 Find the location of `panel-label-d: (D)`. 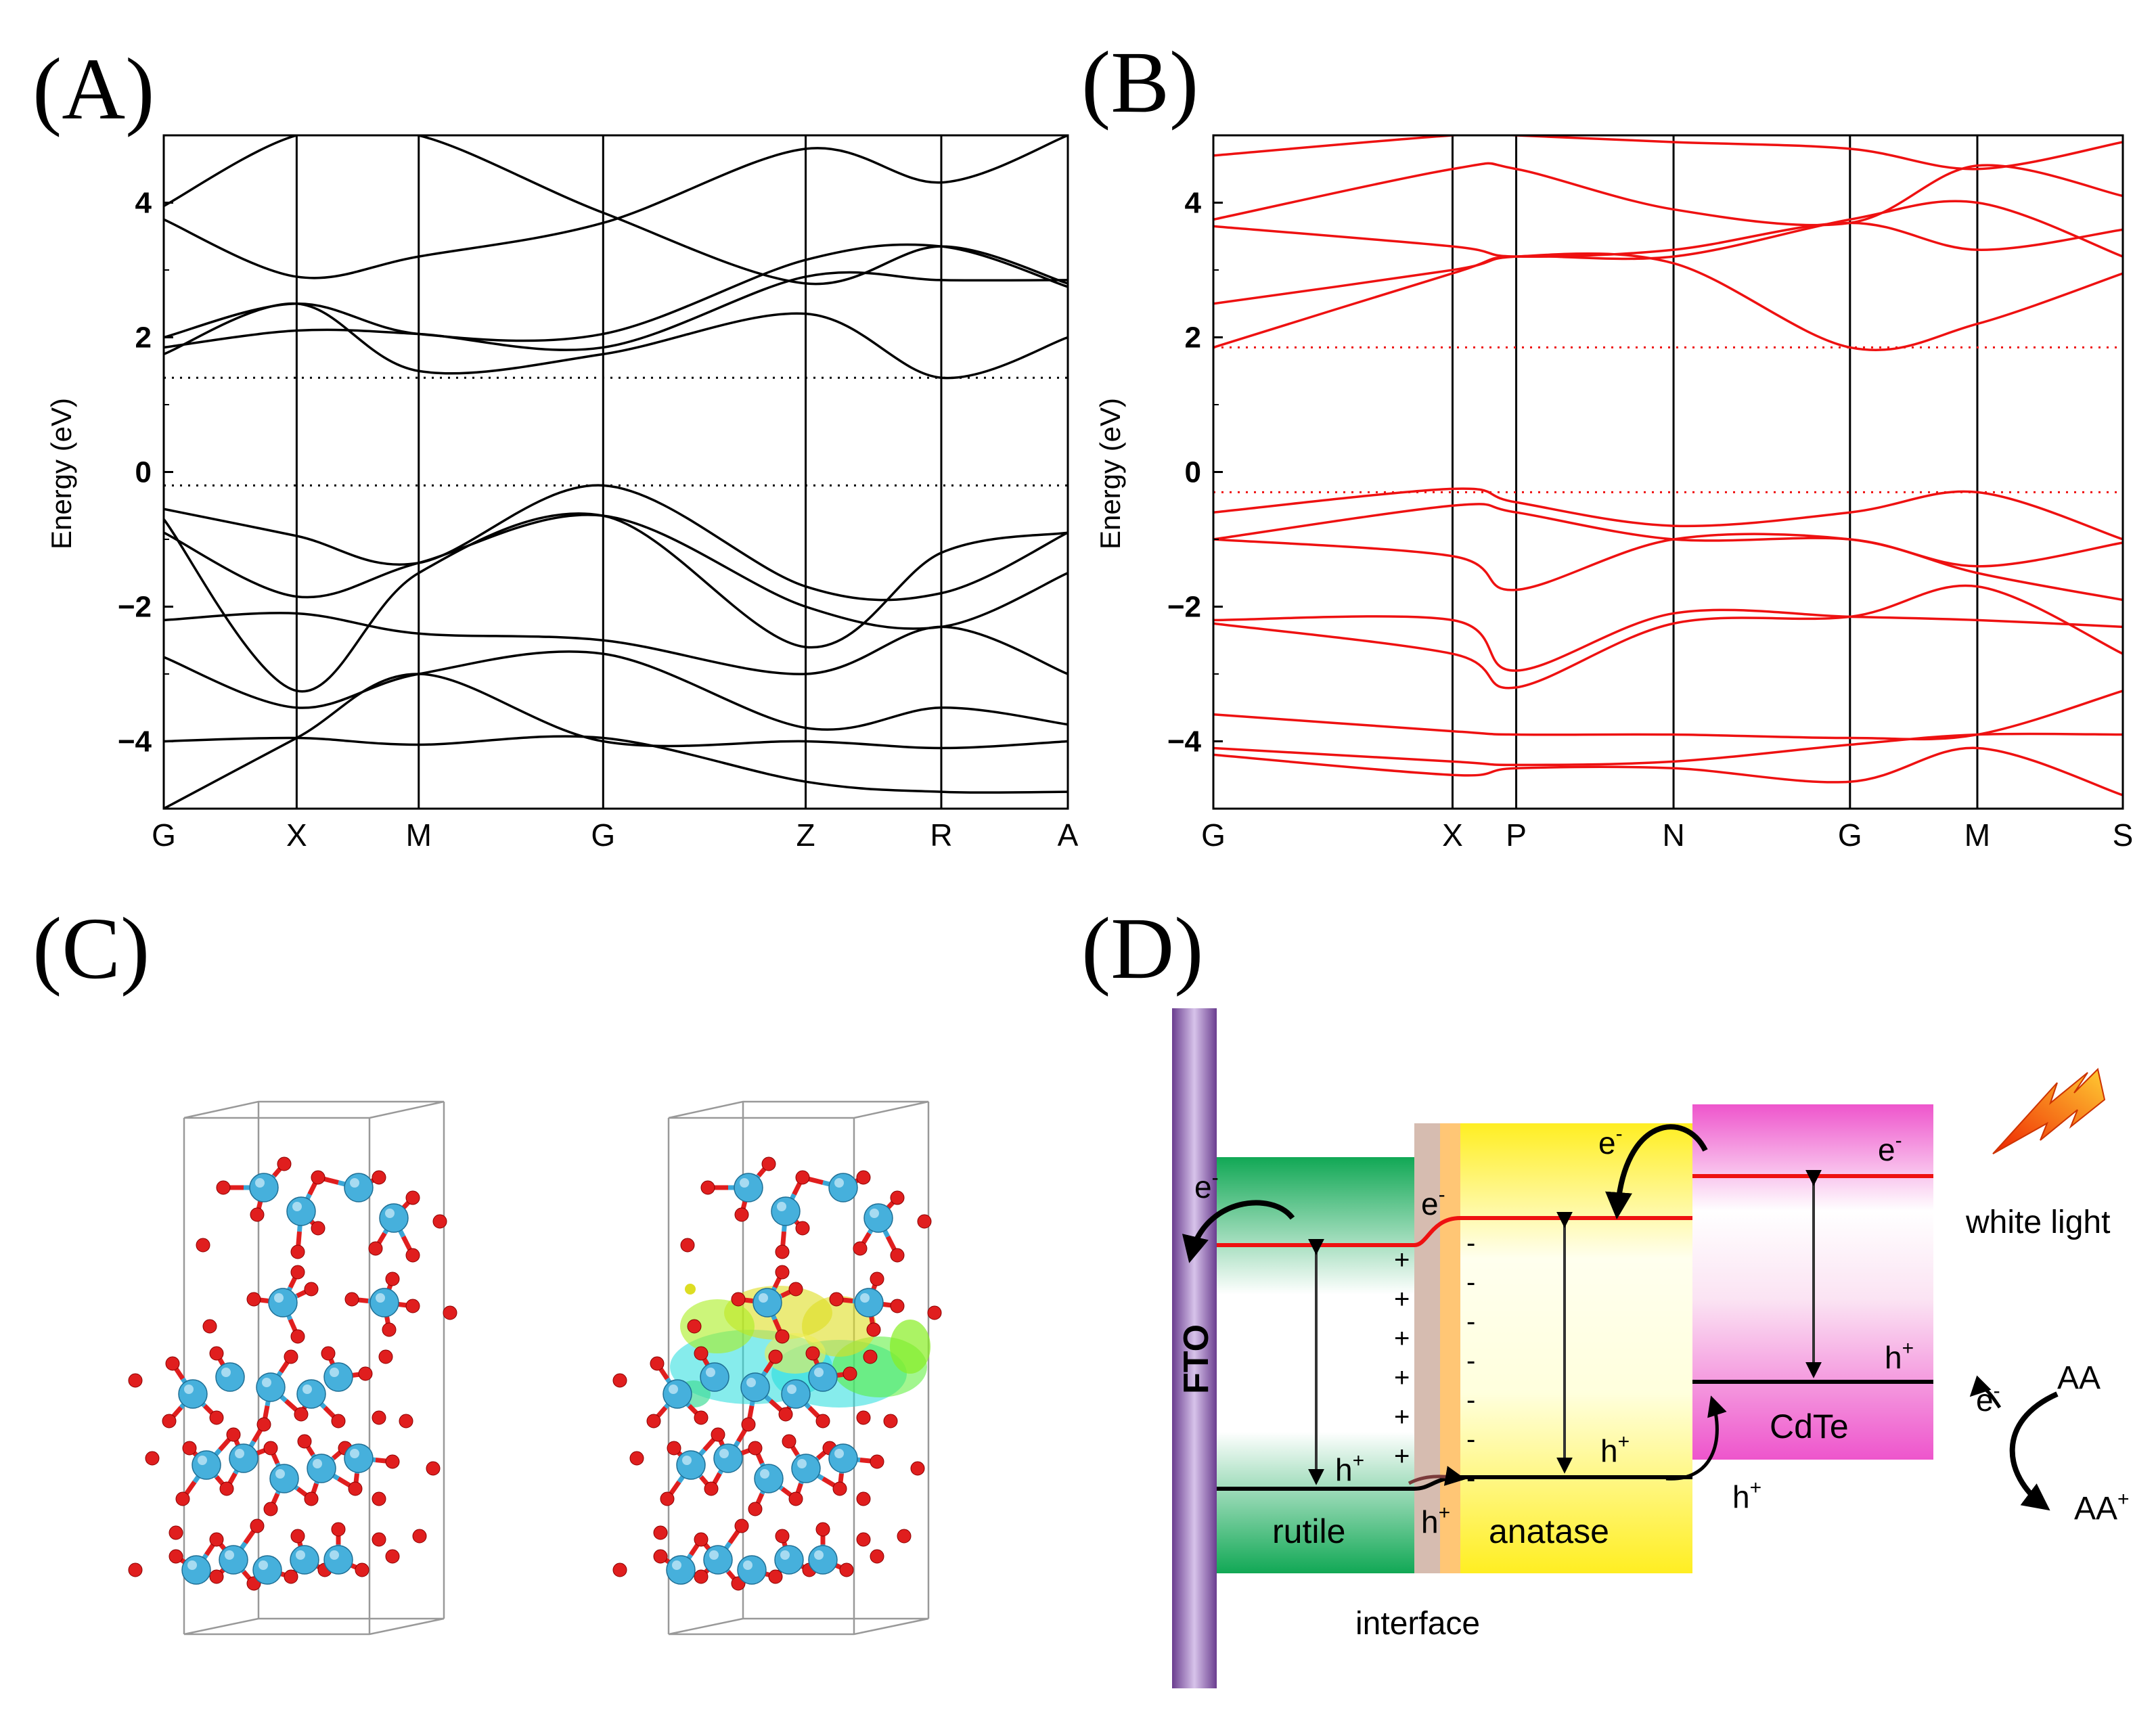

panel-label-d: (D) is located at coordinates (1142, 948).